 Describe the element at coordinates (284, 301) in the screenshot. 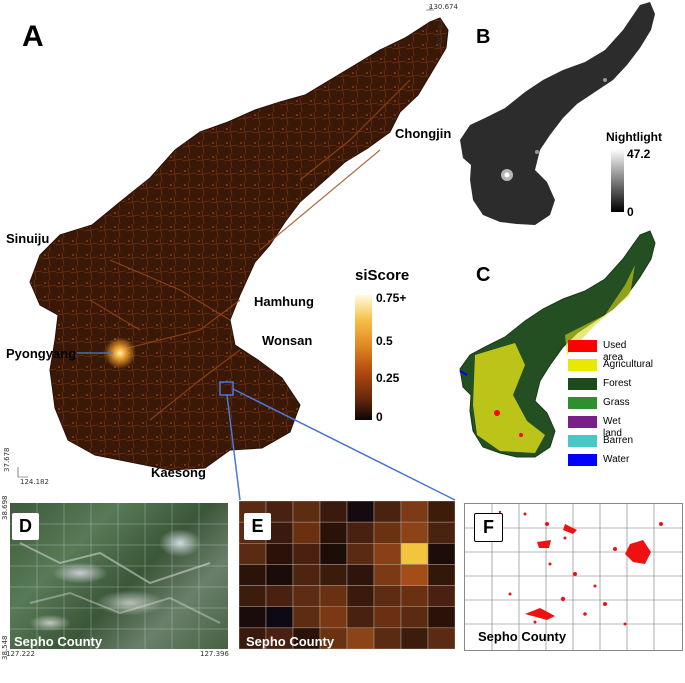

I see `city-hamhung: Hamhung` at that location.